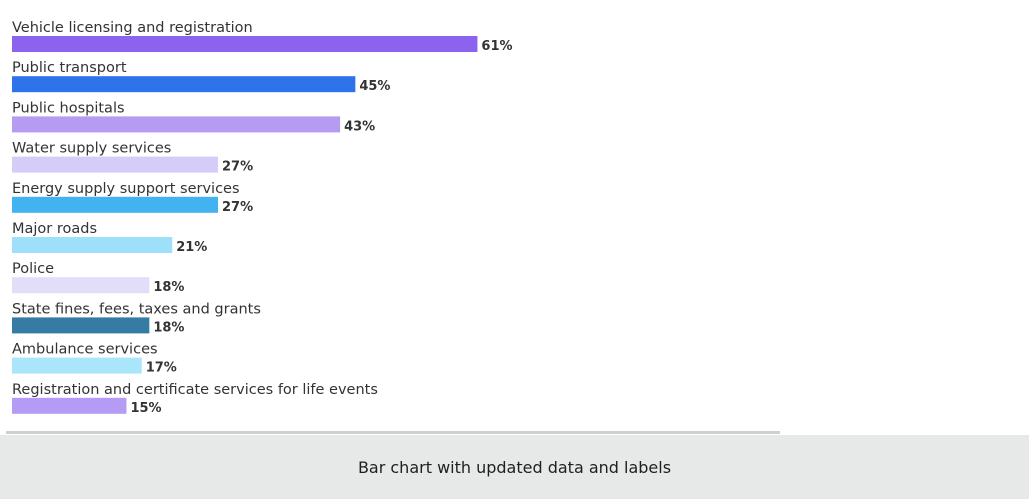  I want to click on category-label: Major roads, so click(54, 229).